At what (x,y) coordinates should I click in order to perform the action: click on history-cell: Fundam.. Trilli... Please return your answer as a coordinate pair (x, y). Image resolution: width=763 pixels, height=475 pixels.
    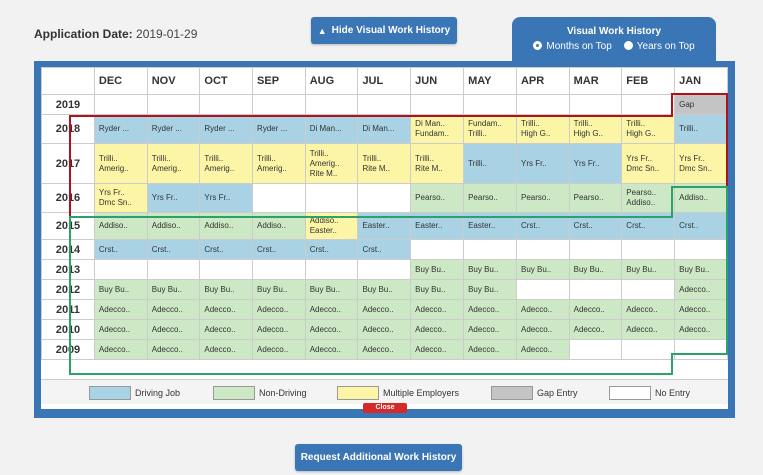
    Looking at the image, I should click on (490, 129).